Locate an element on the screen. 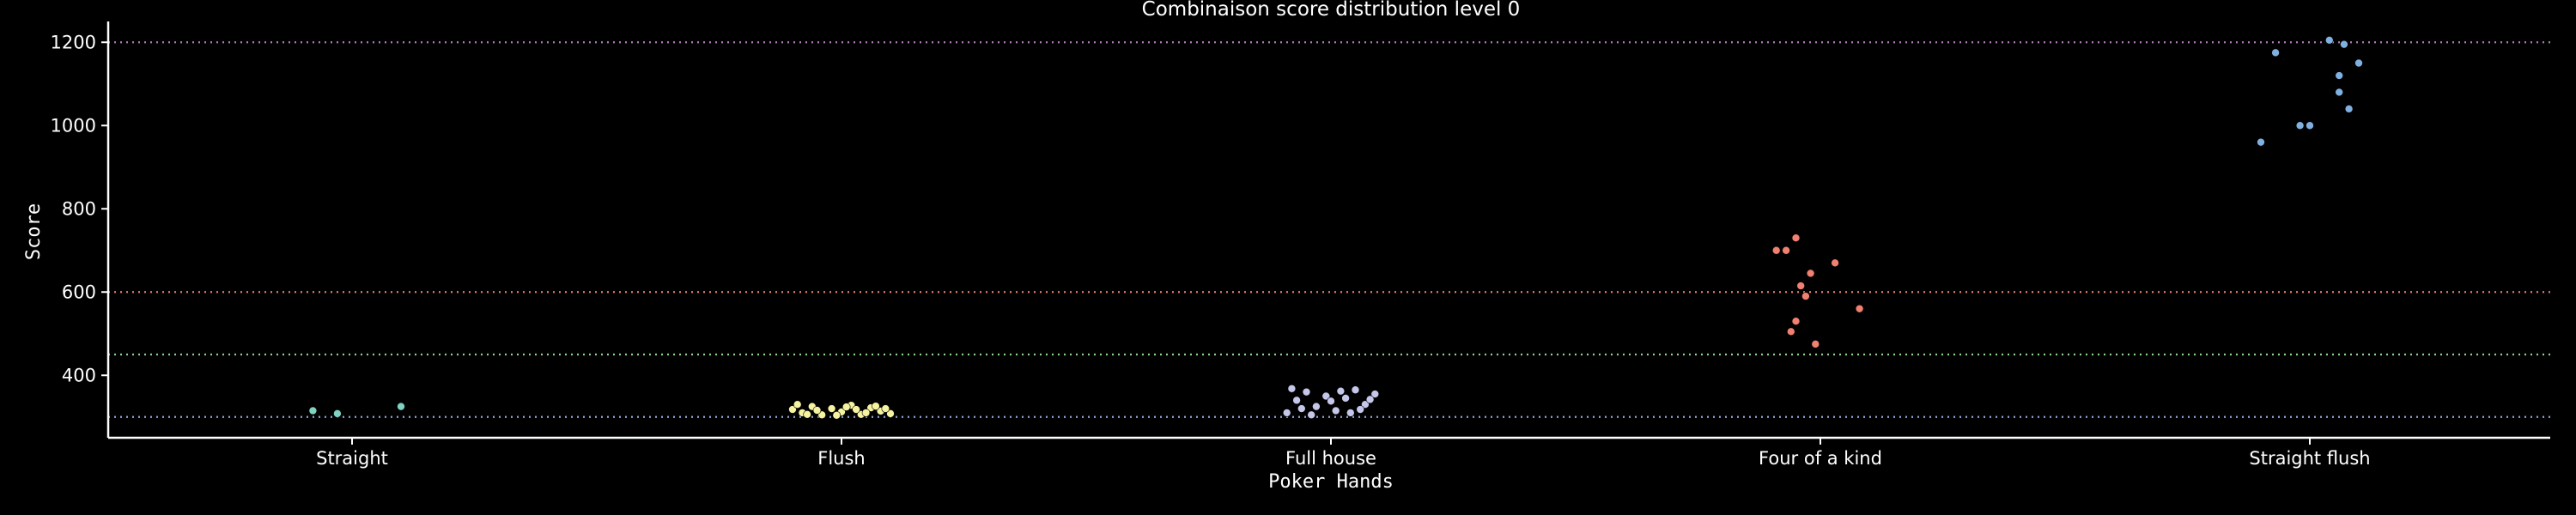 The width and height of the screenshot is (2576, 515). y-tick-label: 600 is located at coordinates (79, 292).